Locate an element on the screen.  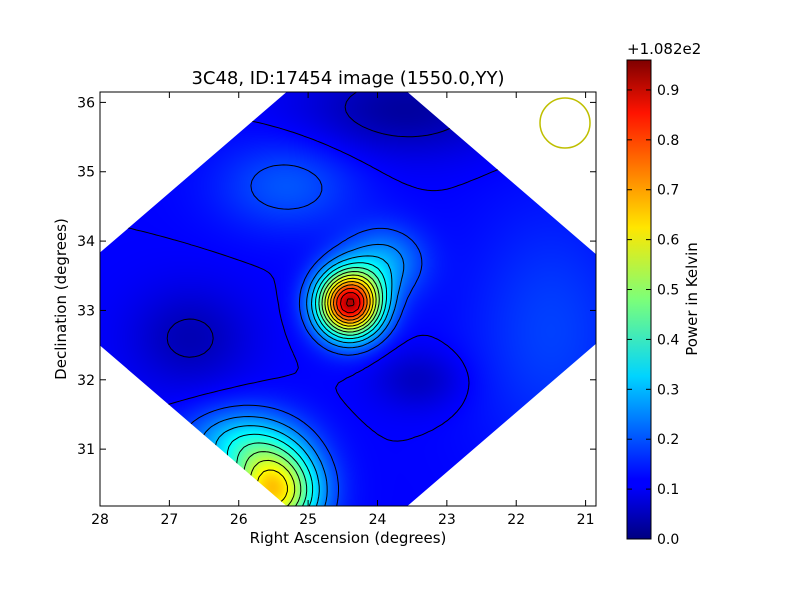
y-axis-label: Declination (degrees) is located at coordinates (61, 299).